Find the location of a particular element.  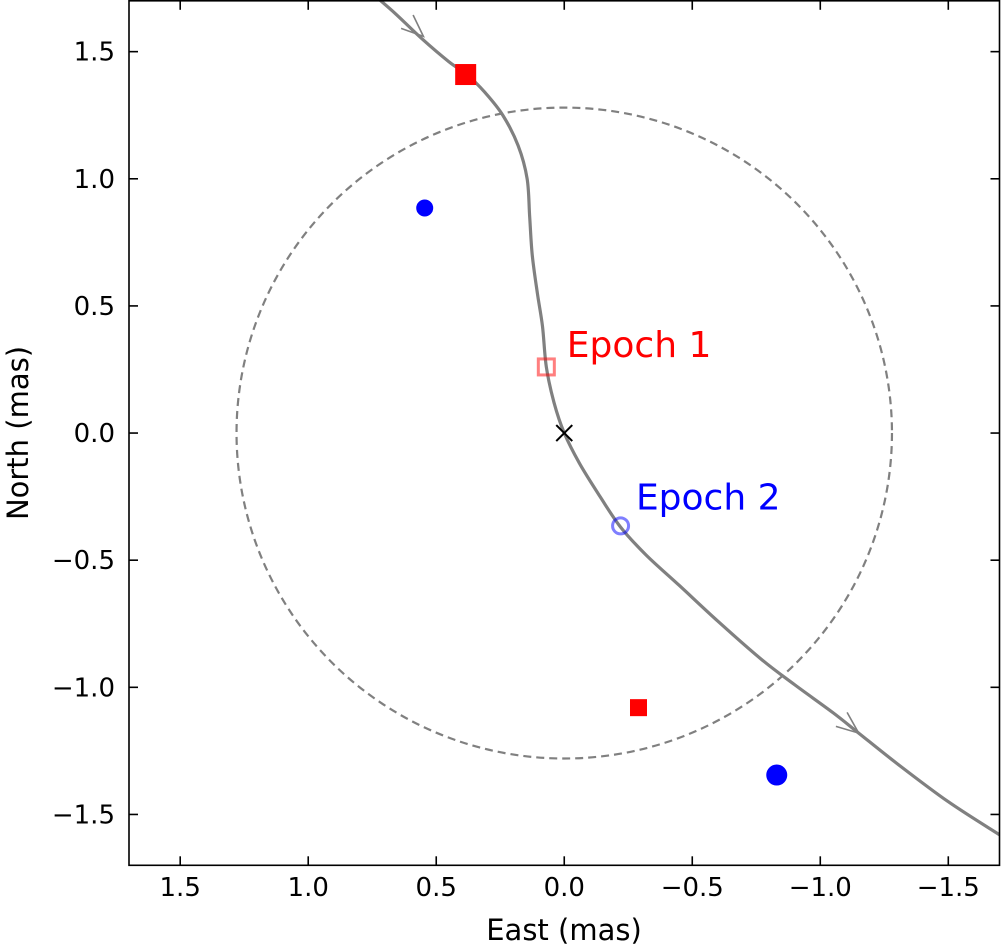

center-x-marker is located at coordinates (564, 433).